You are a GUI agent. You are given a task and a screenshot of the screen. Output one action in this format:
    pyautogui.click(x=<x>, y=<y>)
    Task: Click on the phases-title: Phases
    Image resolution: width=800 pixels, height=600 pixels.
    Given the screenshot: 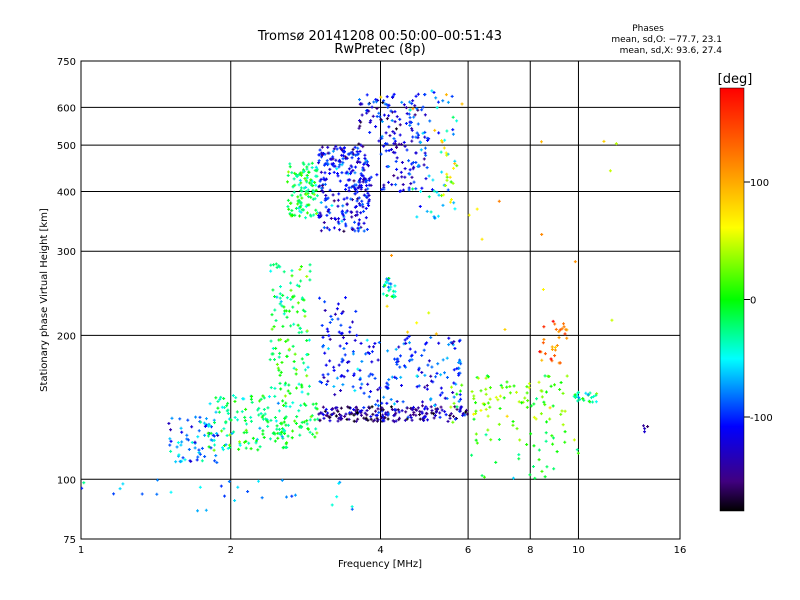 What is the action you would take?
    pyautogui.click(x=648, y=29)
    